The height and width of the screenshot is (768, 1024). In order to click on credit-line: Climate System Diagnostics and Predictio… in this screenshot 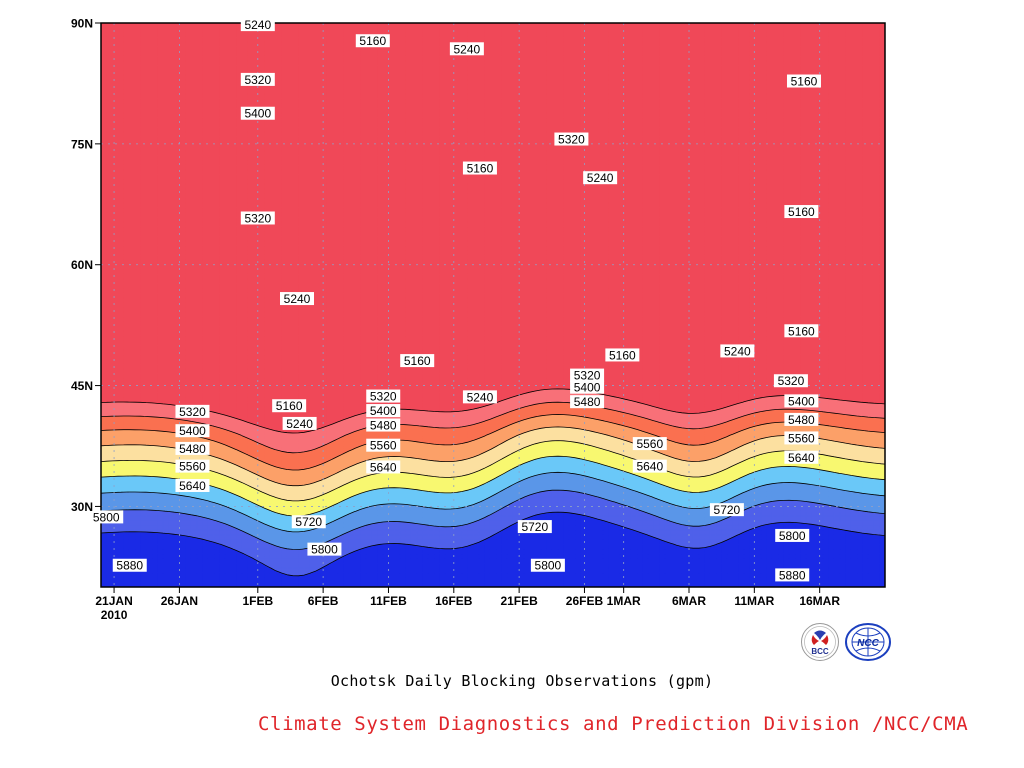, I will do `click(613, 724)`.